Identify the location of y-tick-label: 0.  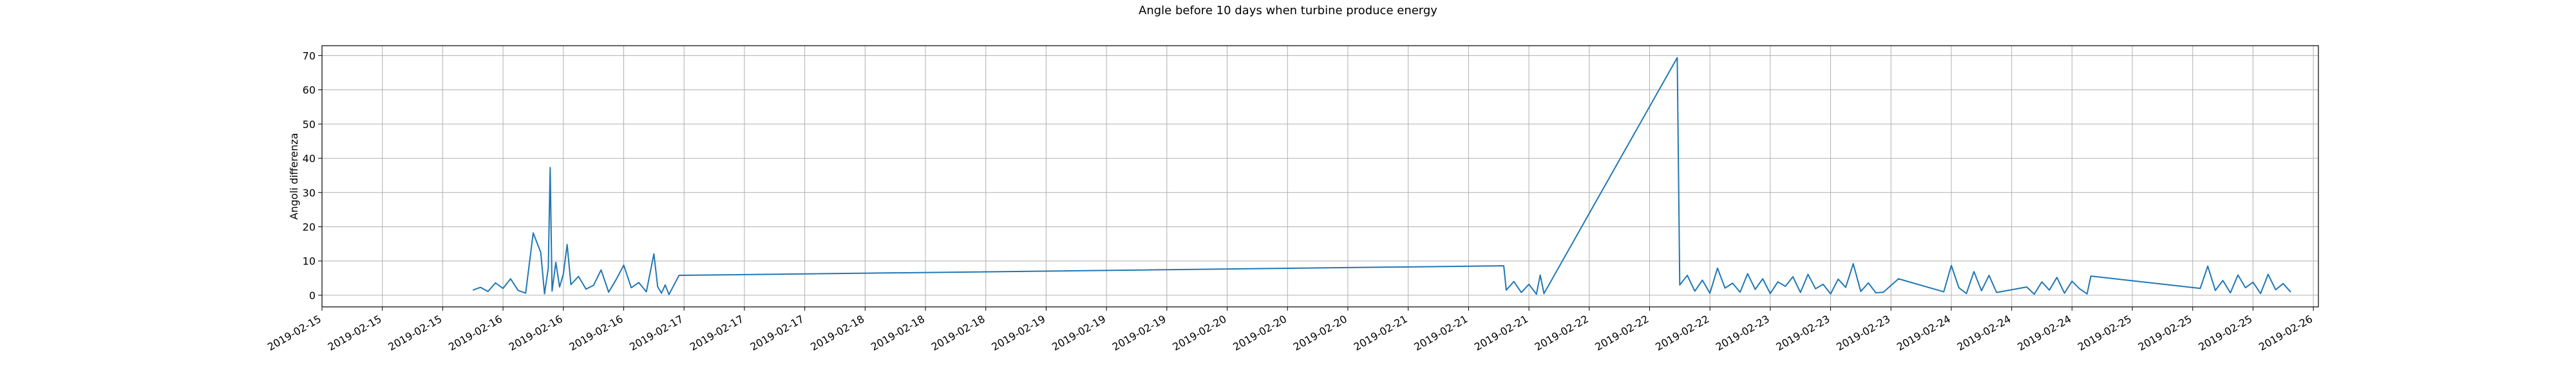
(312, 296).